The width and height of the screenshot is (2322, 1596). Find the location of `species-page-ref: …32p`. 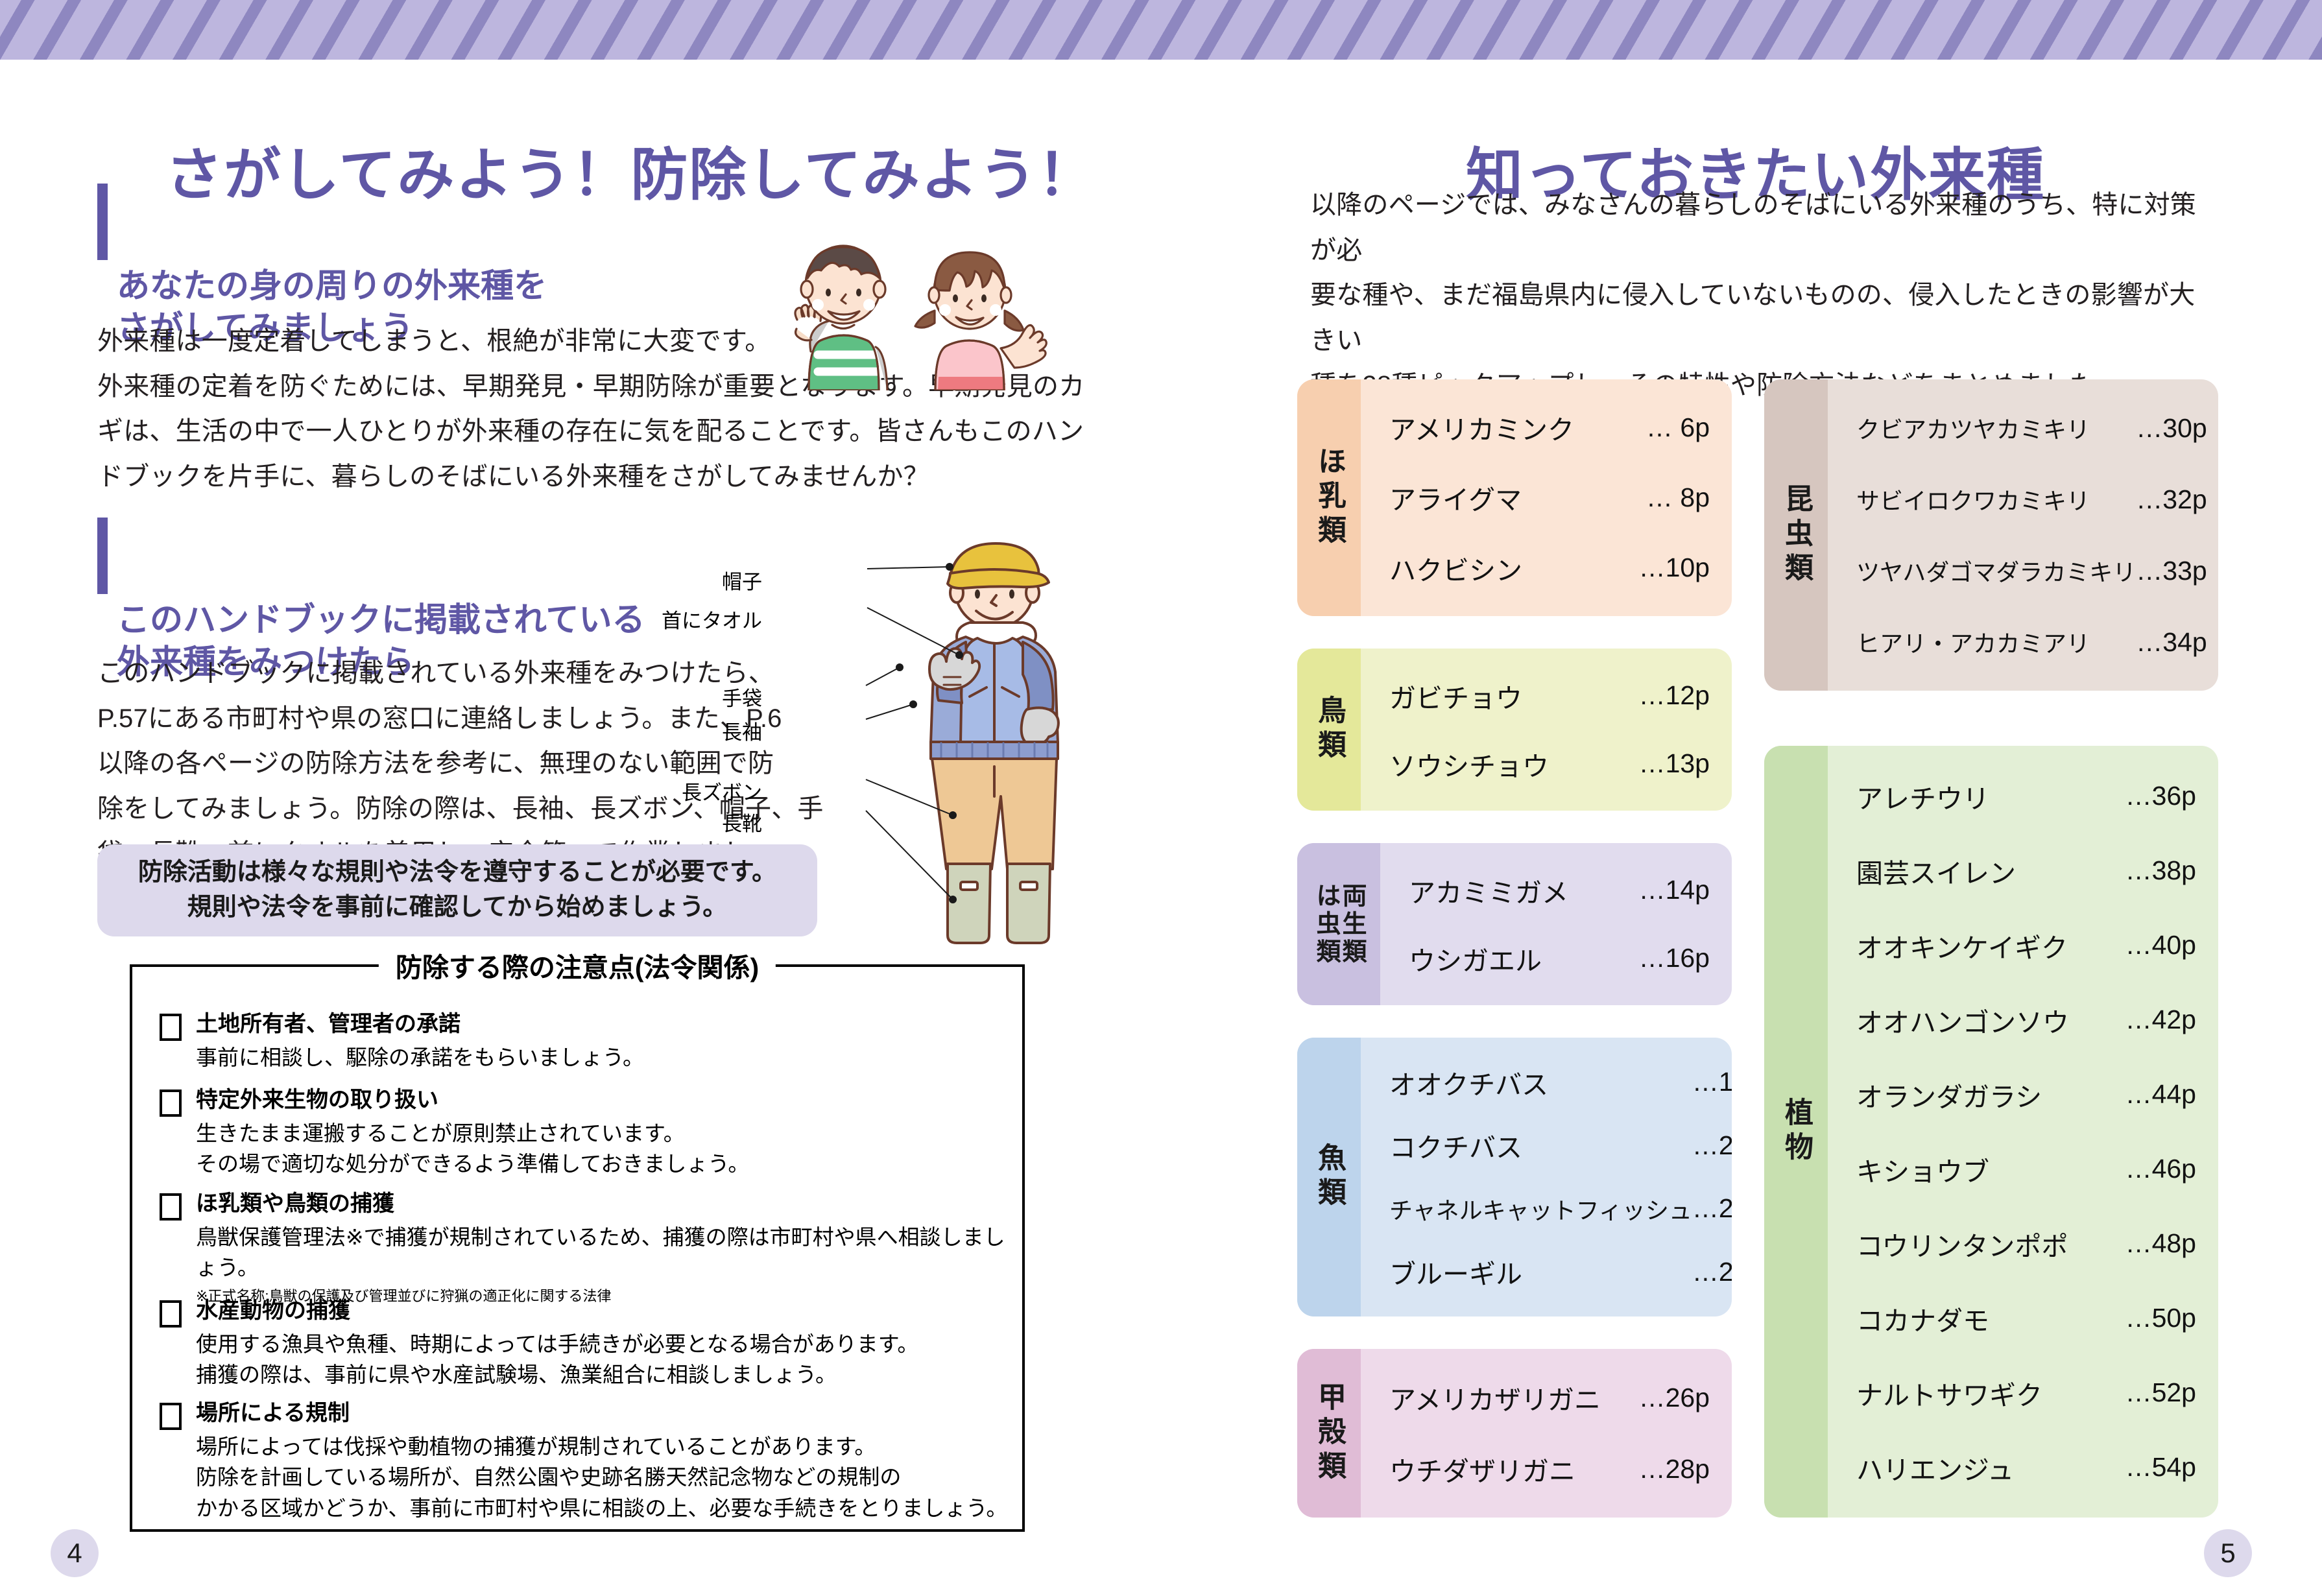

species-page-ref: …32p is located at coordinates (2171, 499).